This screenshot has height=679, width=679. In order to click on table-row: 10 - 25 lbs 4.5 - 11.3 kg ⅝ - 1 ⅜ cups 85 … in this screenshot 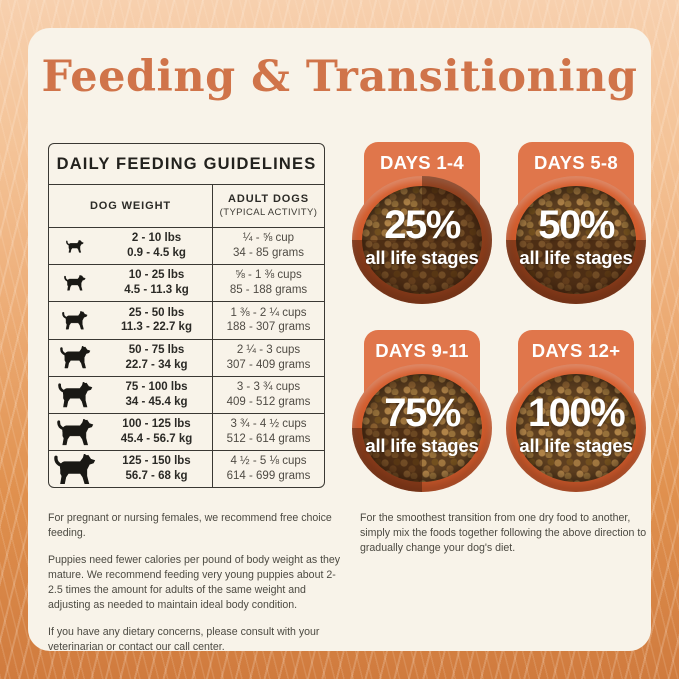, I will do `click(186, 284)`.